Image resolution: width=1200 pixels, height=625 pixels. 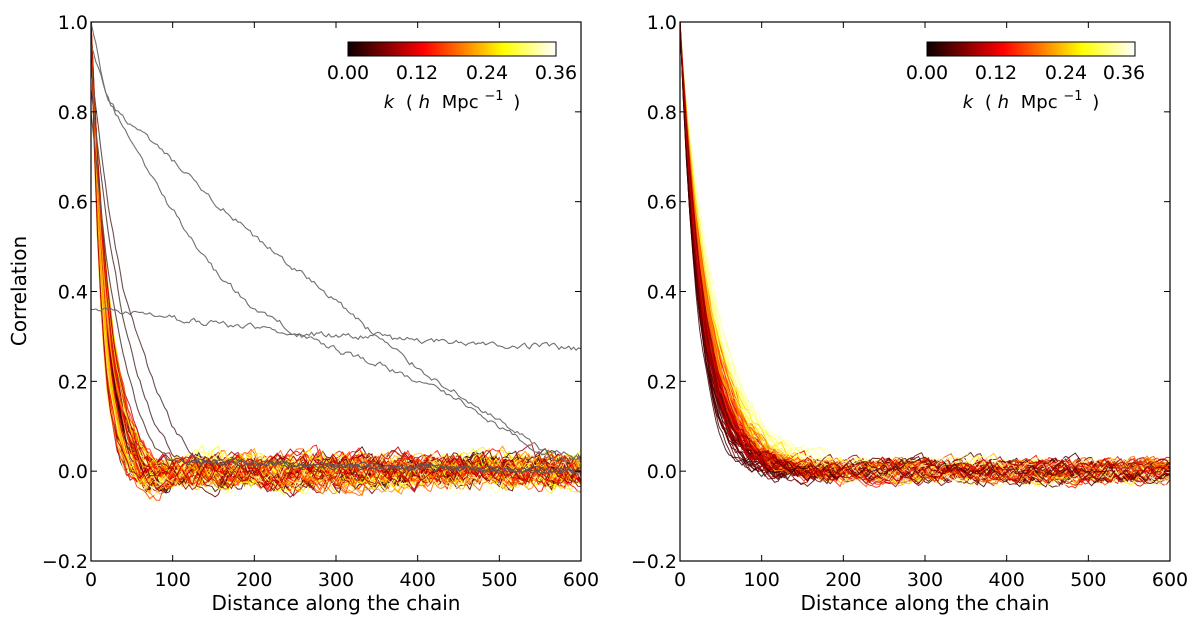 I want to click on left-cb-close: ), so click(x=516, y=102).